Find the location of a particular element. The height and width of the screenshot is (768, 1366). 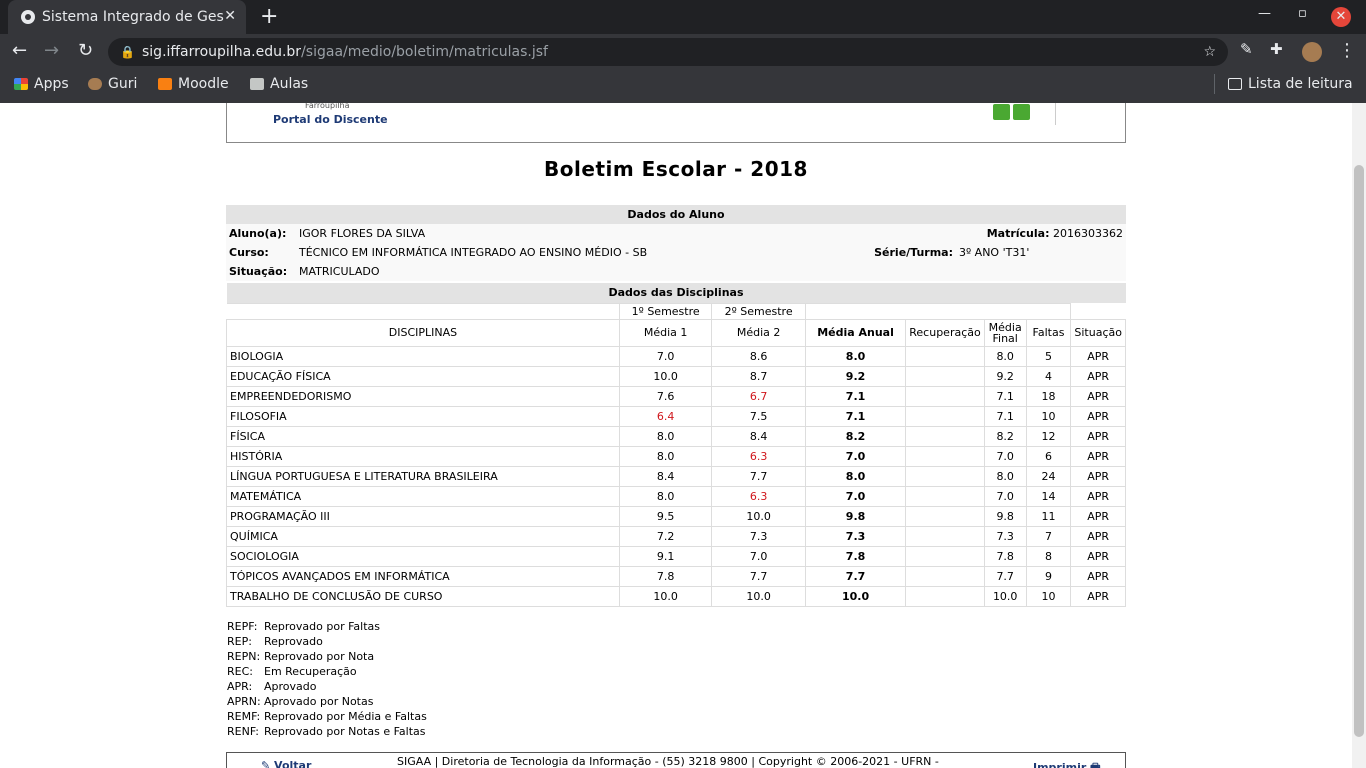

cell: 6.3 is located at coordinates (758, 496).